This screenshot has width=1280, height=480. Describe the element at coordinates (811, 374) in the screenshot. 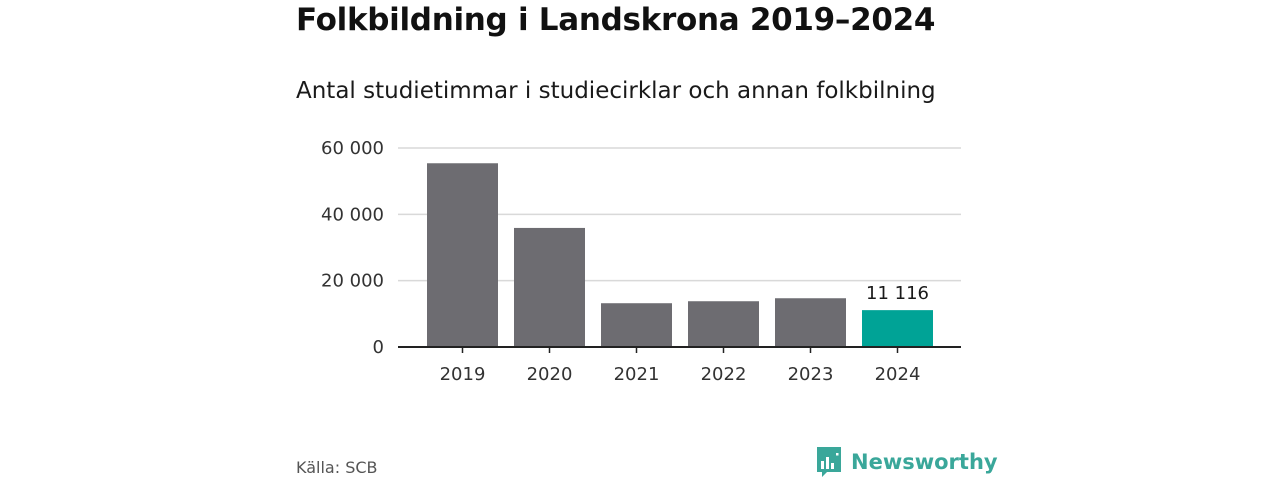

I see `x-tick-label: 2023` at that location.